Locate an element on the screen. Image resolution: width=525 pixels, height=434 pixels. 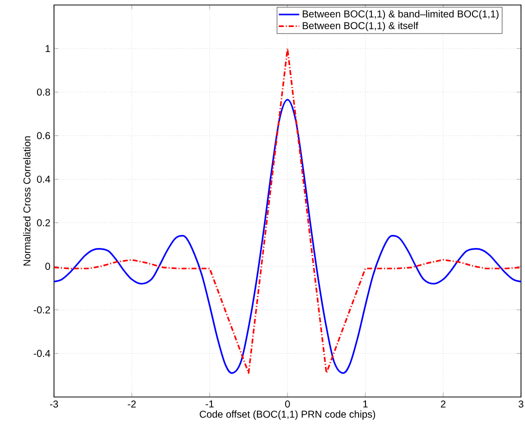
y-tick-label: 0 is located at coordinates (47, 266).